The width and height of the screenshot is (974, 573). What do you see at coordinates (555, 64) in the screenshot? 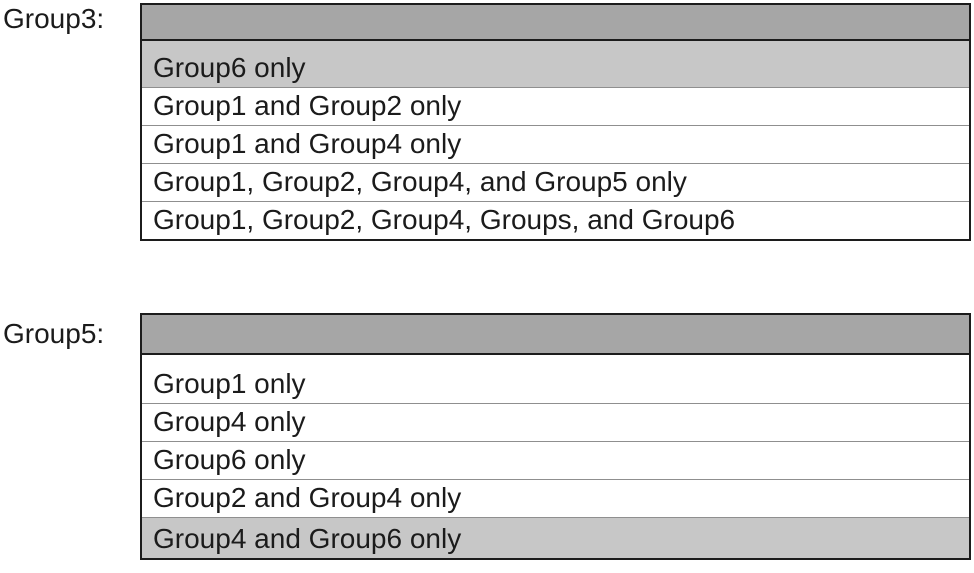
I see `group3-option-1: Group6 only` at bounding box center [555, 64].